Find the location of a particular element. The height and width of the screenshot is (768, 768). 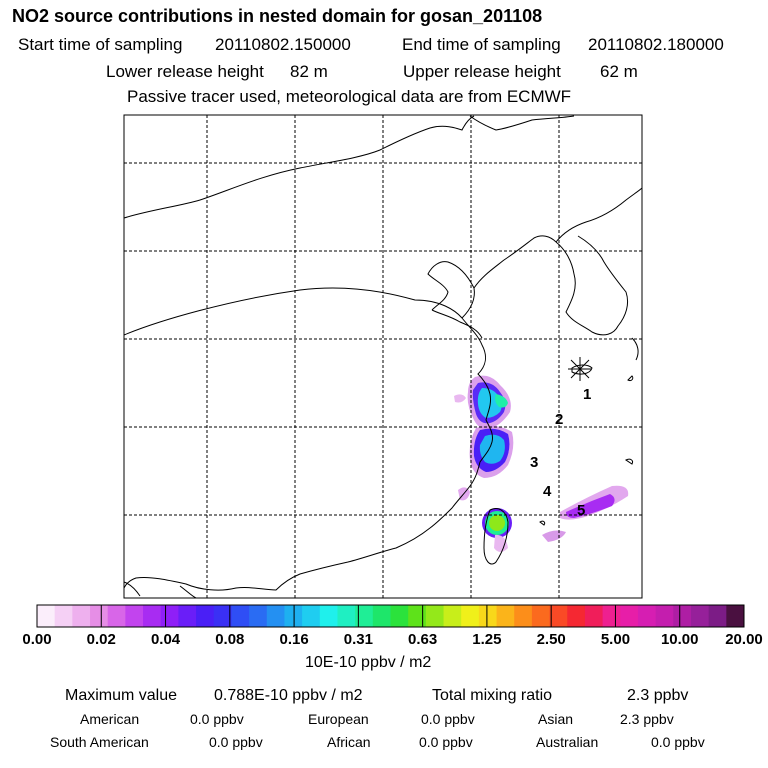

hainan-corner is located at coordinates (132, 589).